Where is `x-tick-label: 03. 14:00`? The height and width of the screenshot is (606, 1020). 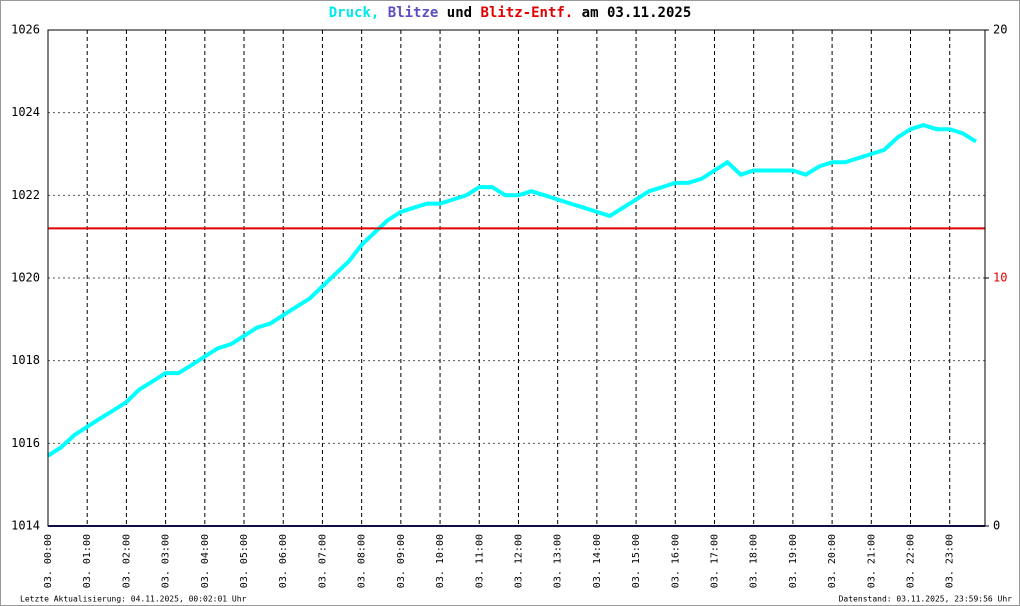 x-tick-label: 03. 14:00 is located at coordinates (597, 561).